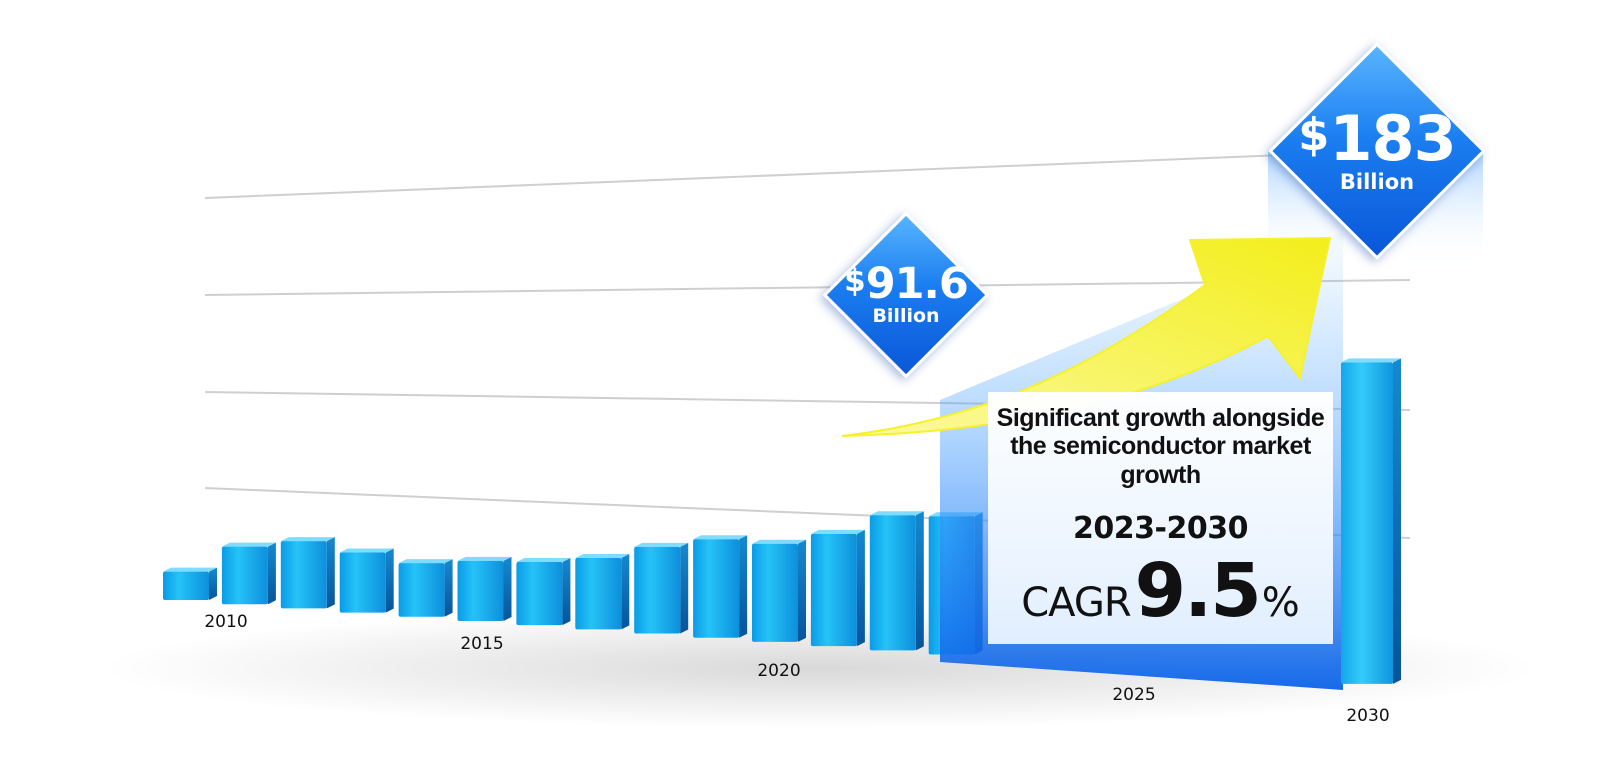 The width and height of the screenshot is (1600, 775). What do you see at coordinates (779, 671) in the screenshot?
I see `x-tick-label: 2020` at bounding box center [779, 671].